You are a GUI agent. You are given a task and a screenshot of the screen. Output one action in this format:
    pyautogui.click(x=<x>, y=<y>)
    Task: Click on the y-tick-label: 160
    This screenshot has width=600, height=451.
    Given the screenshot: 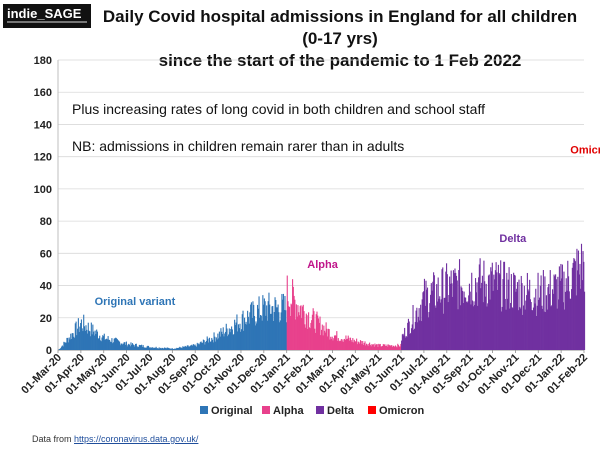 What is the action you would take?
    pyautogui.click(x=43, y=93)
    